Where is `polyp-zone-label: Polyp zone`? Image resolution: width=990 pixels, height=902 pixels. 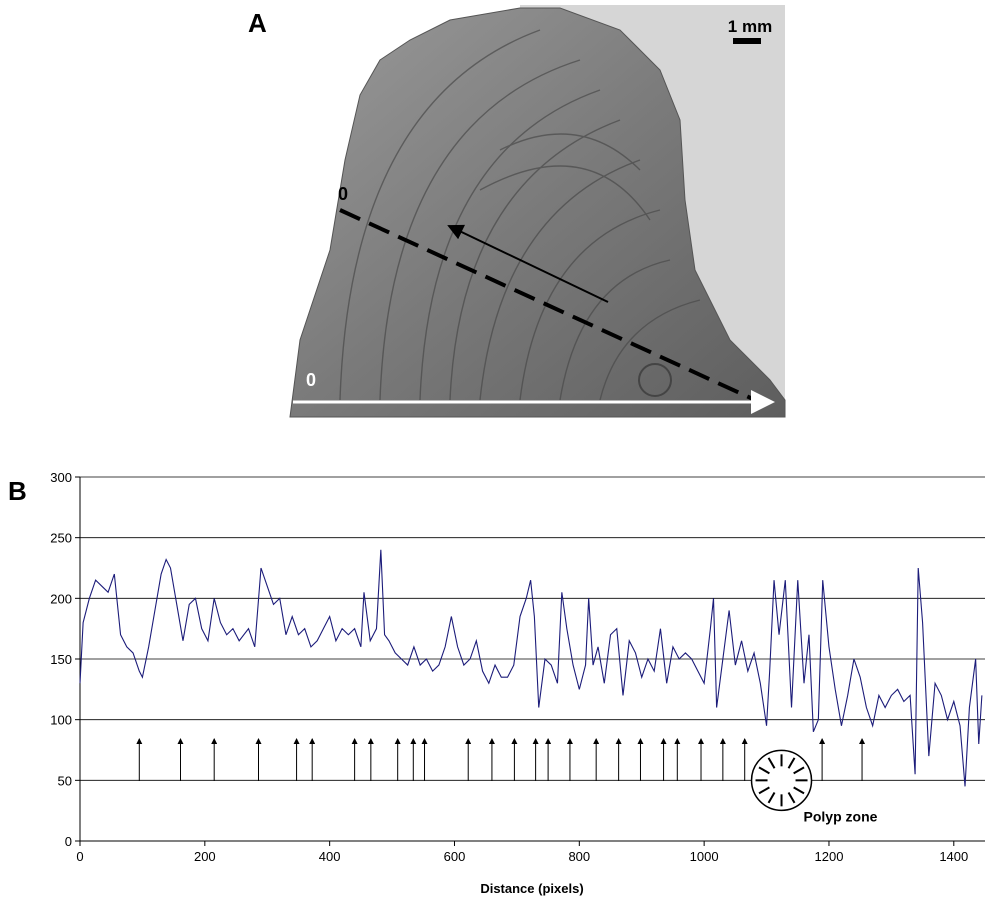 polyp-zone-label: Polyp zone is located at coordinates (841, 816).